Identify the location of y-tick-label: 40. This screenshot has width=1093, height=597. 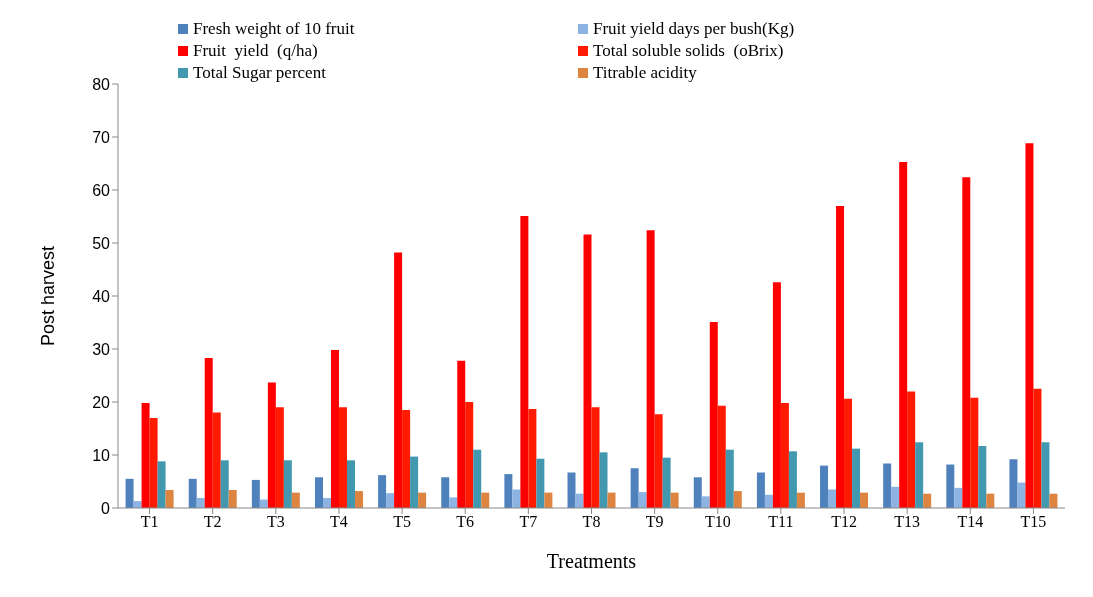
(101, 296).